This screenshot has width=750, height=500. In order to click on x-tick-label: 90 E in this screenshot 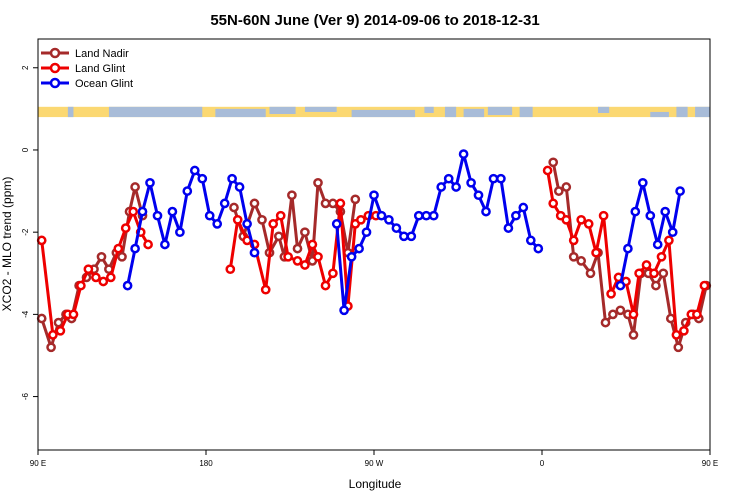, I will do `click(38, 463)`.